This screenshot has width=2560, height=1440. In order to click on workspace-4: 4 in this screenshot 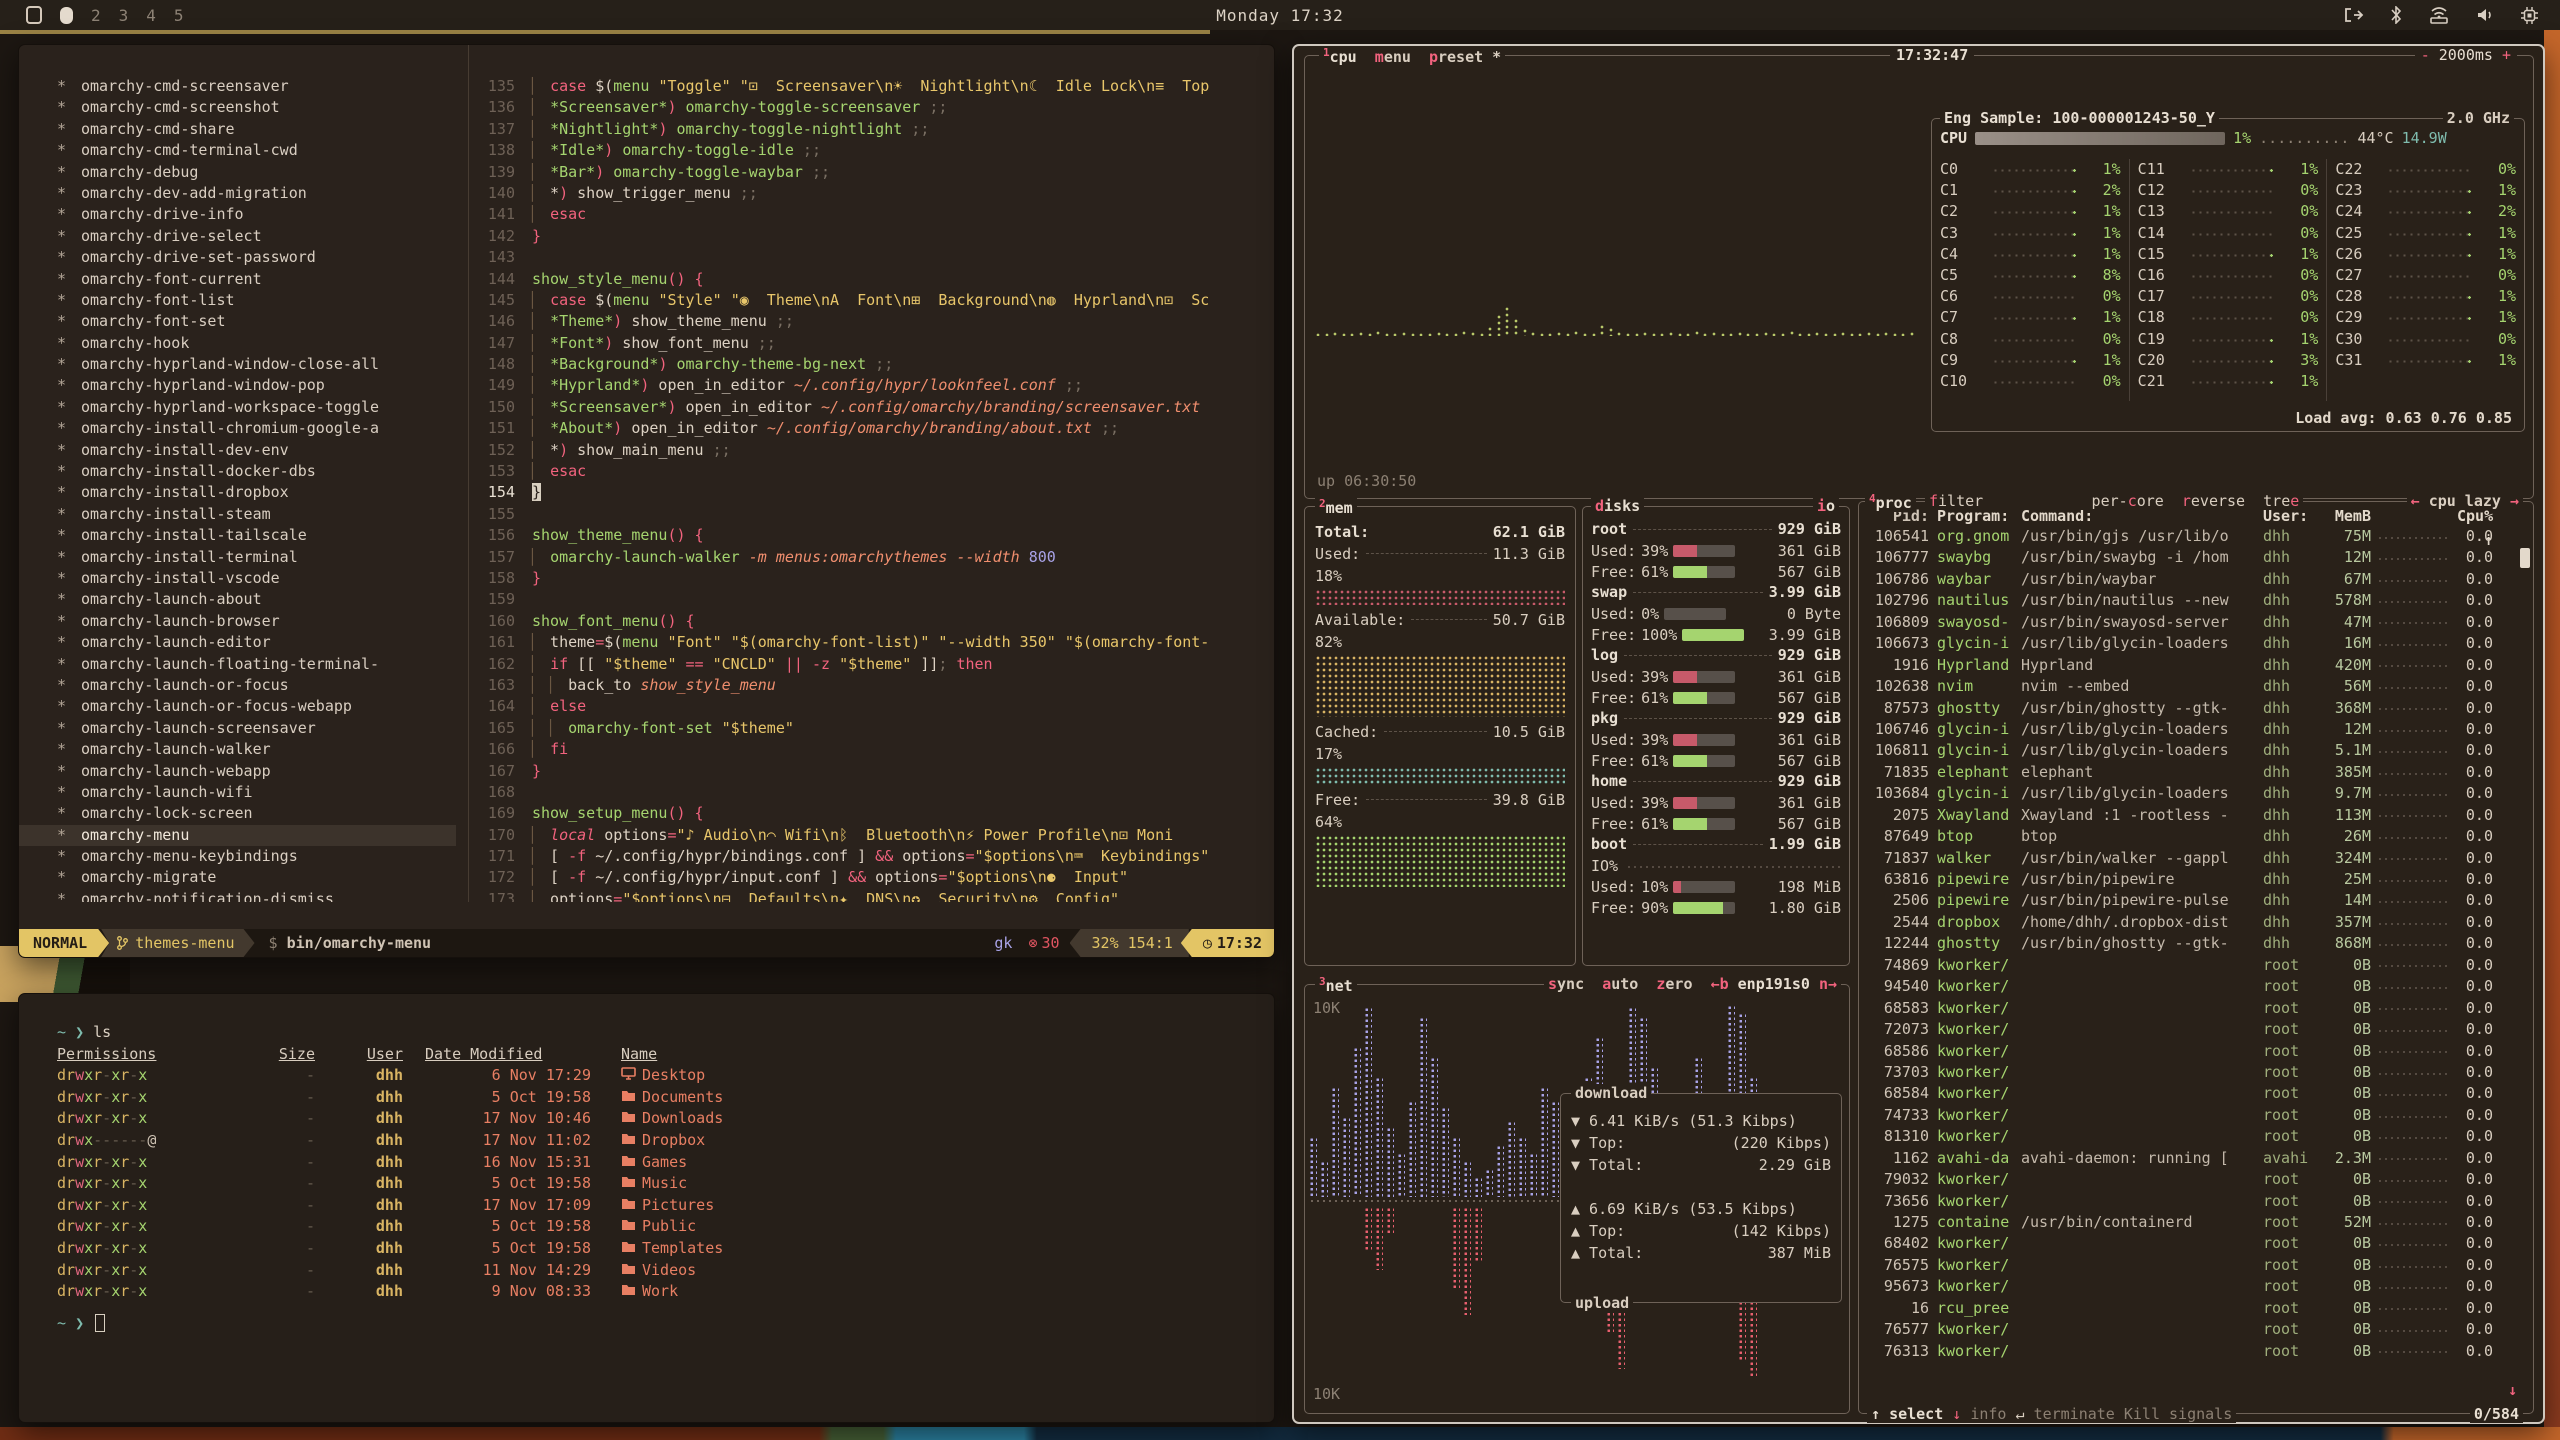, I will do `click(151, 15)`.